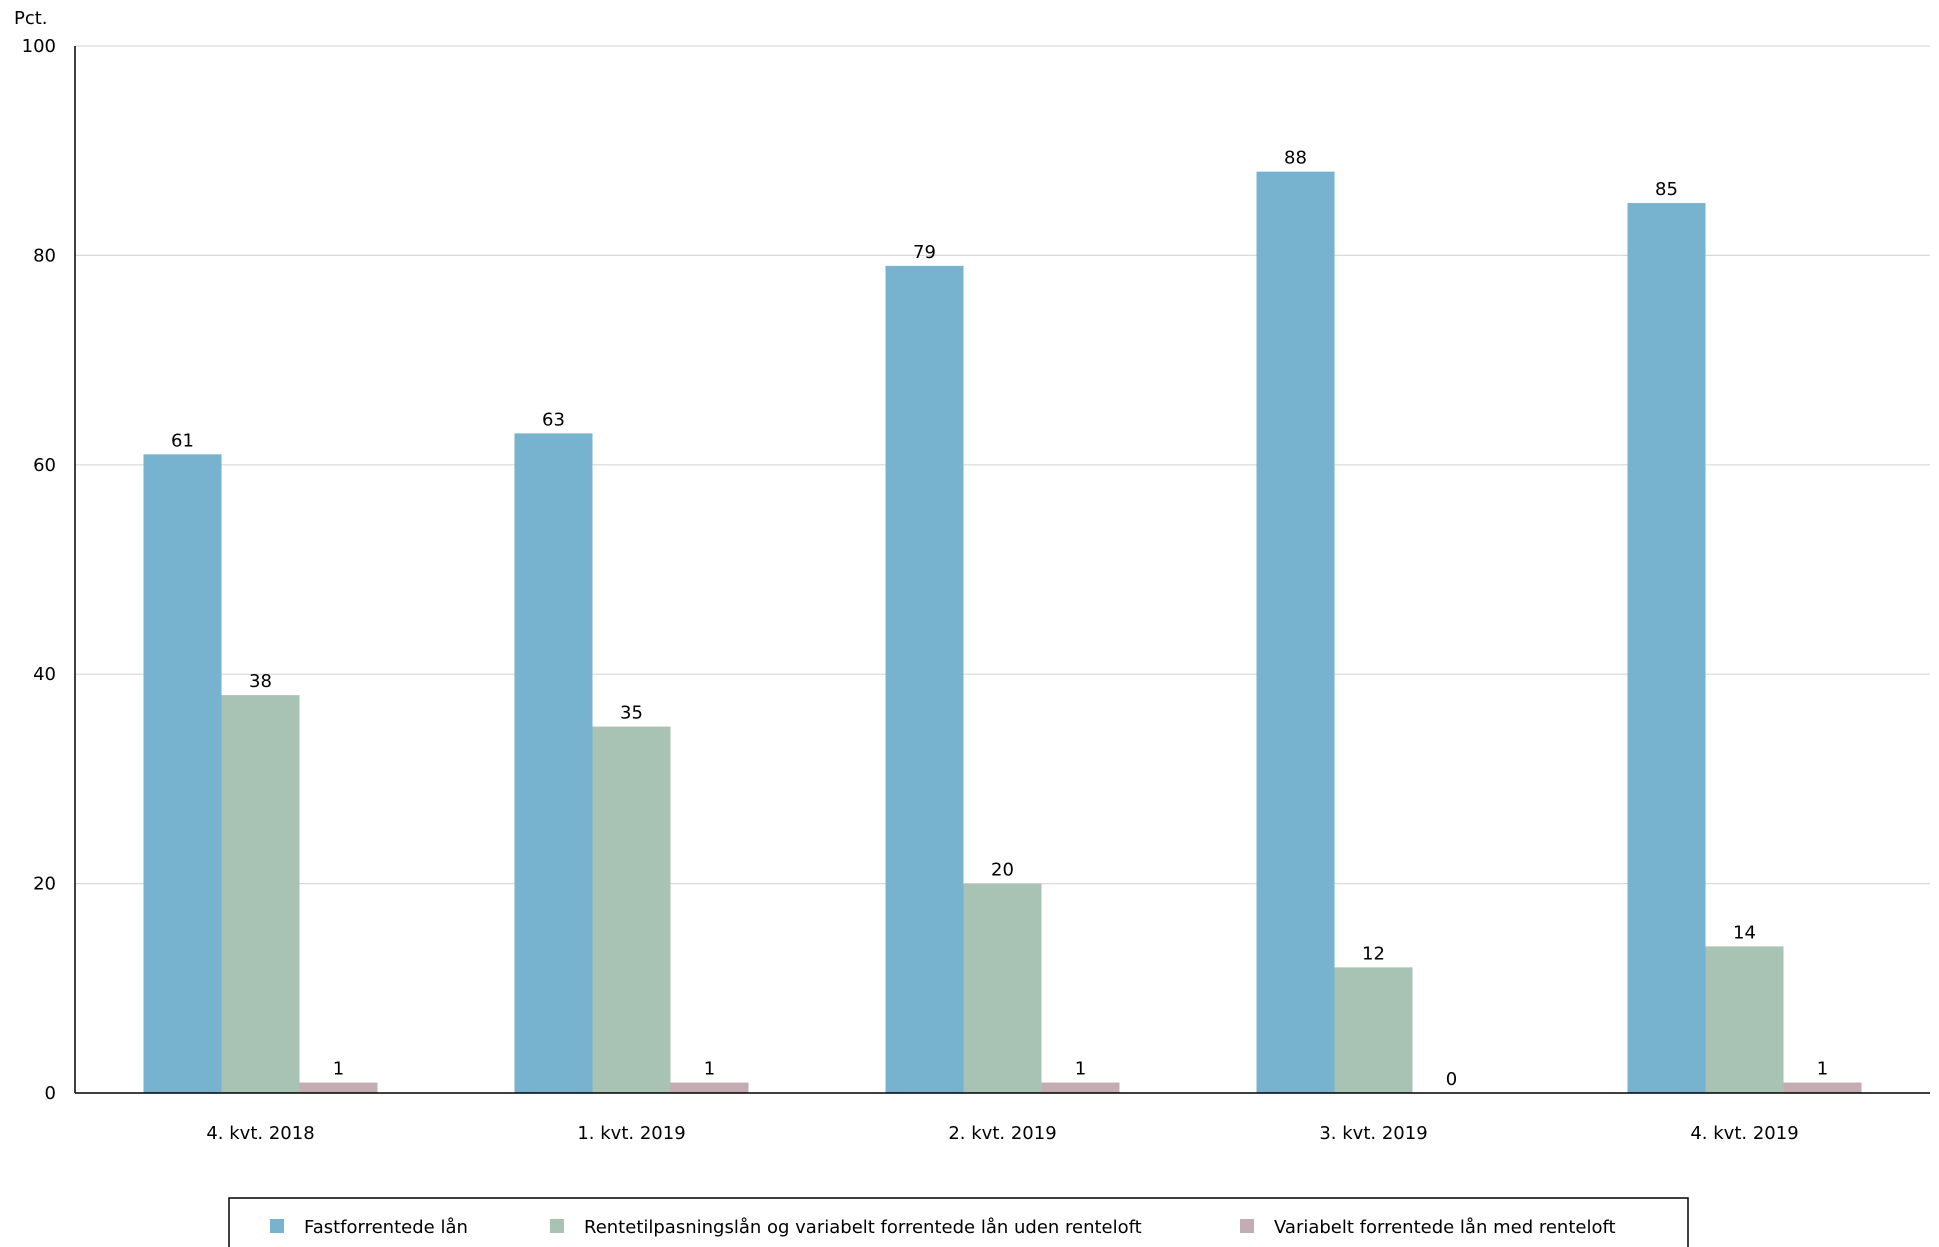  I want to click on legend-label: Fastforrentede lån, so click(386, 1227).